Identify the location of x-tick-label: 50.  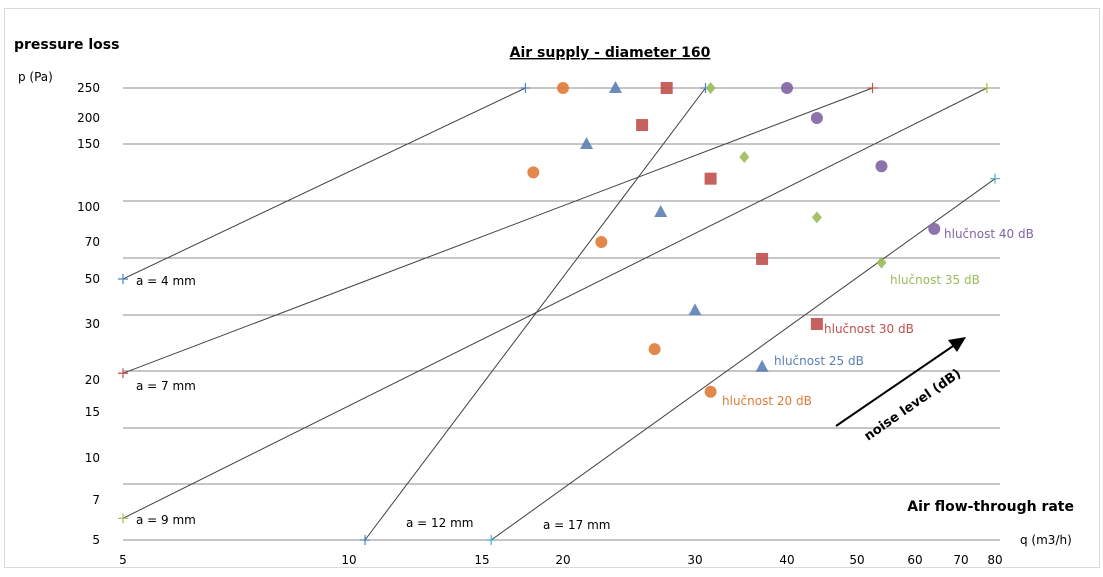
(856, 560).